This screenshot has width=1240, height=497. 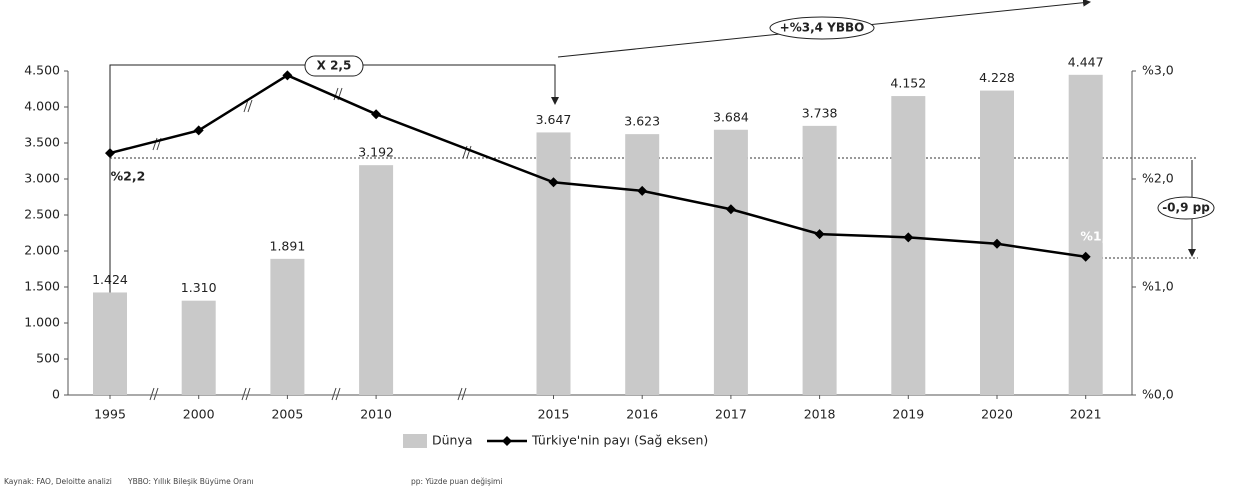 I want to click on x-tick-label: 2020, so click(x=997, y=414).